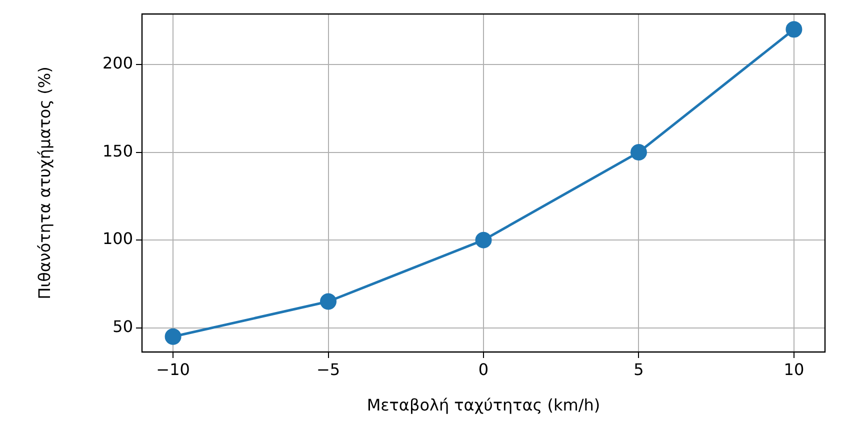 This screenshot has width=841, height=436. Describe the element at coordinates (483, 405) in the screenshot. I see `x-axis-title: Μεταβολή ταχύτητας (km/h)` at that location.